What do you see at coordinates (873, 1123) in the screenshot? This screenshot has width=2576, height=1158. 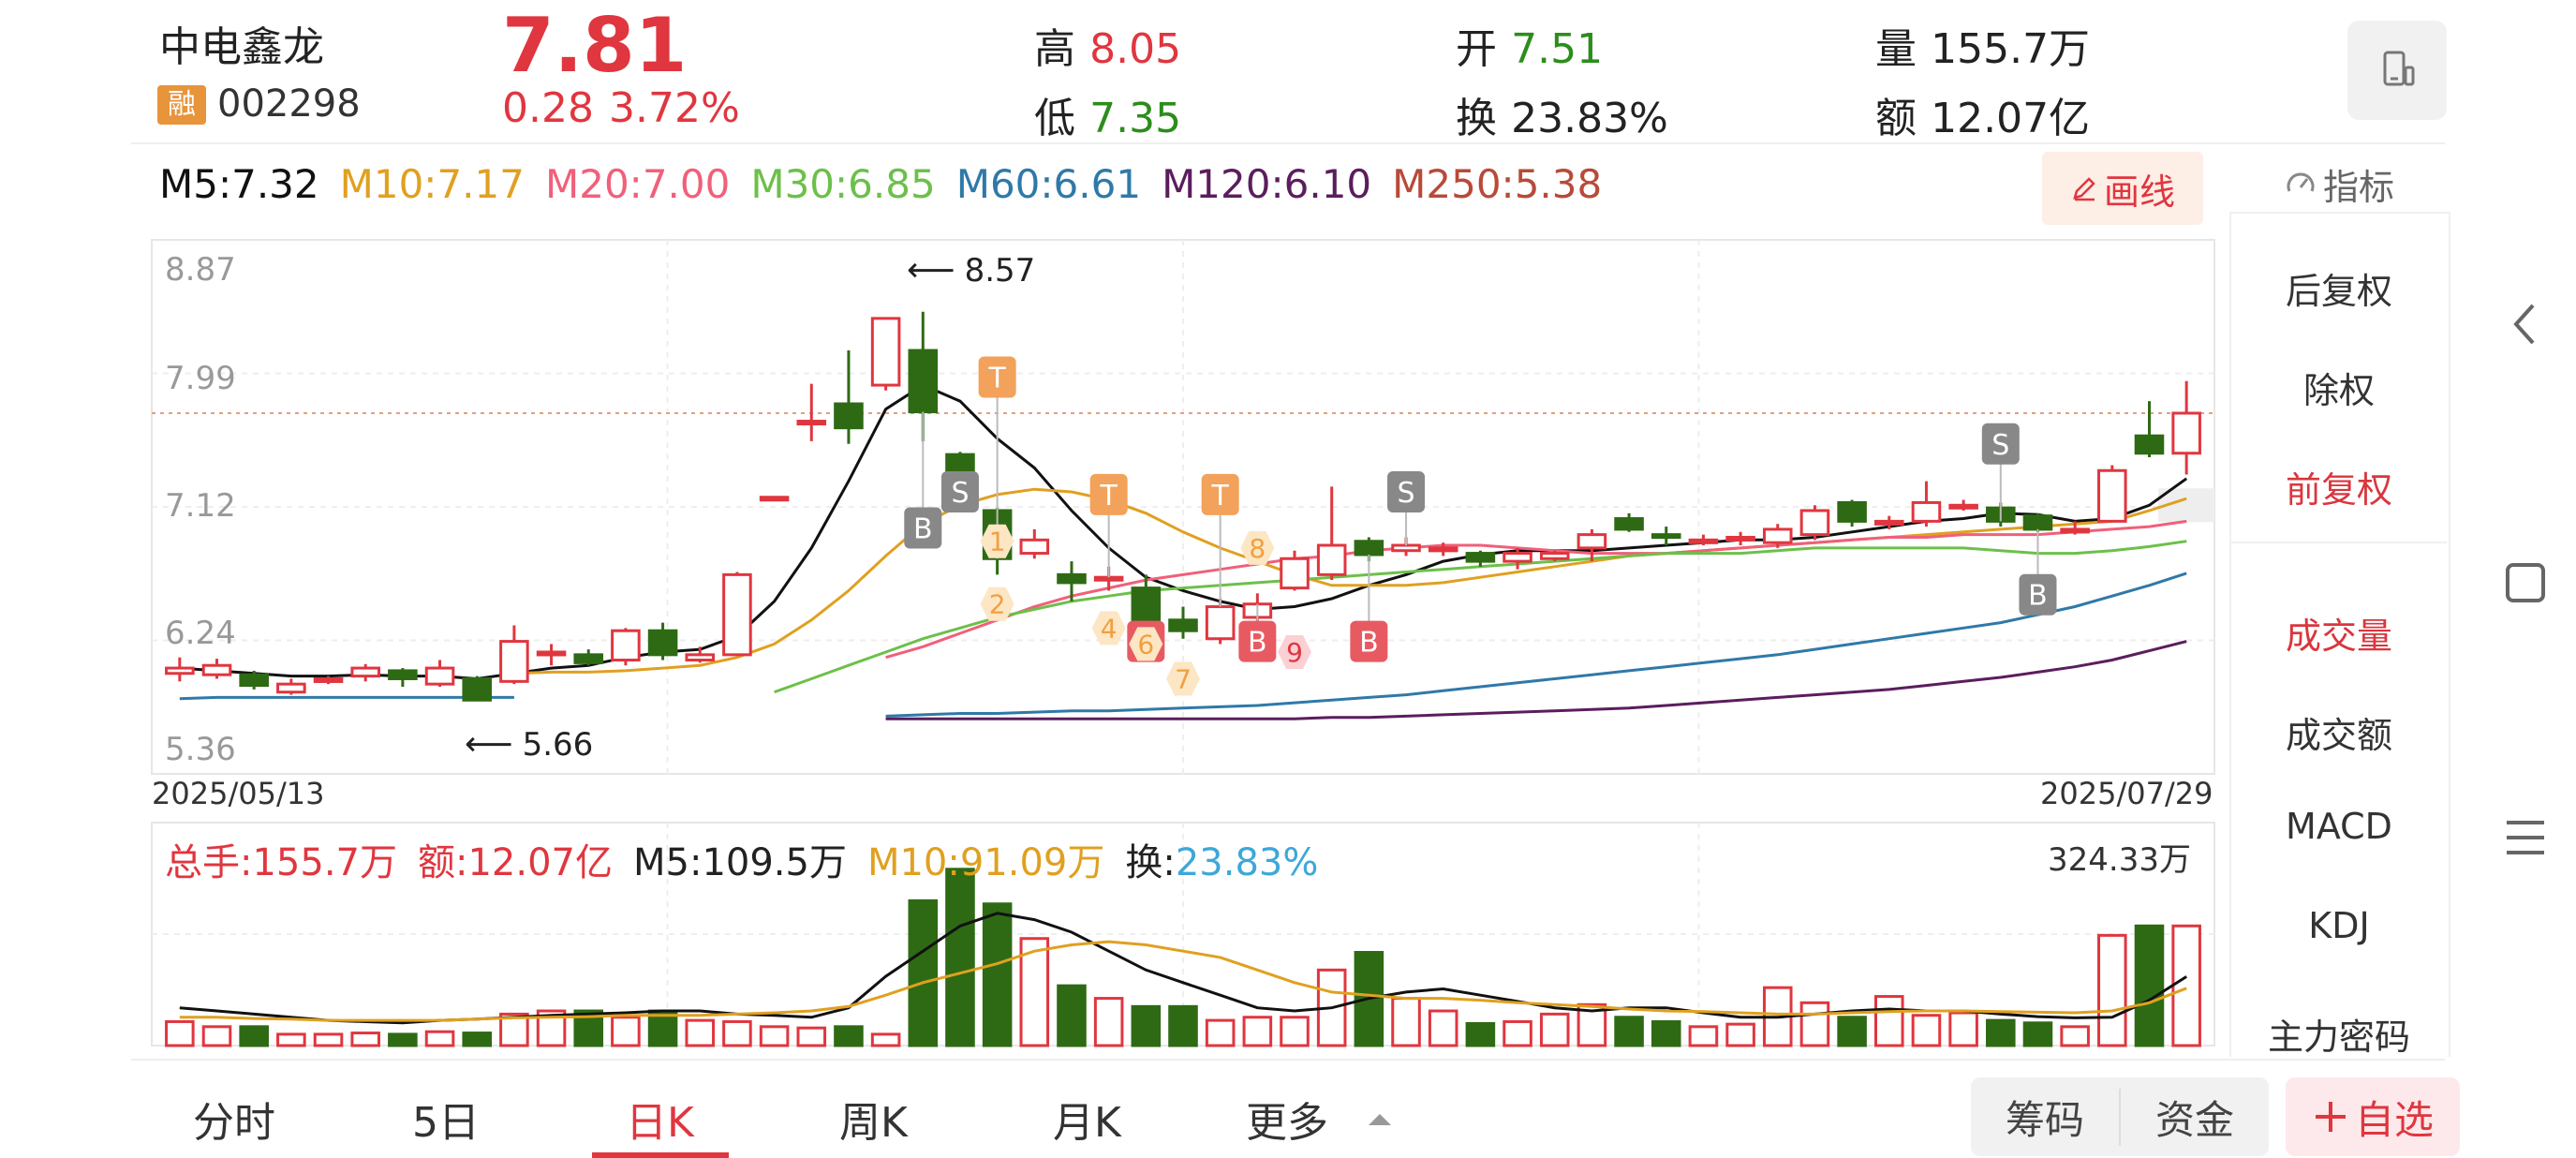 I see `tab-label: 周K` at bounding box center [873, 1123].